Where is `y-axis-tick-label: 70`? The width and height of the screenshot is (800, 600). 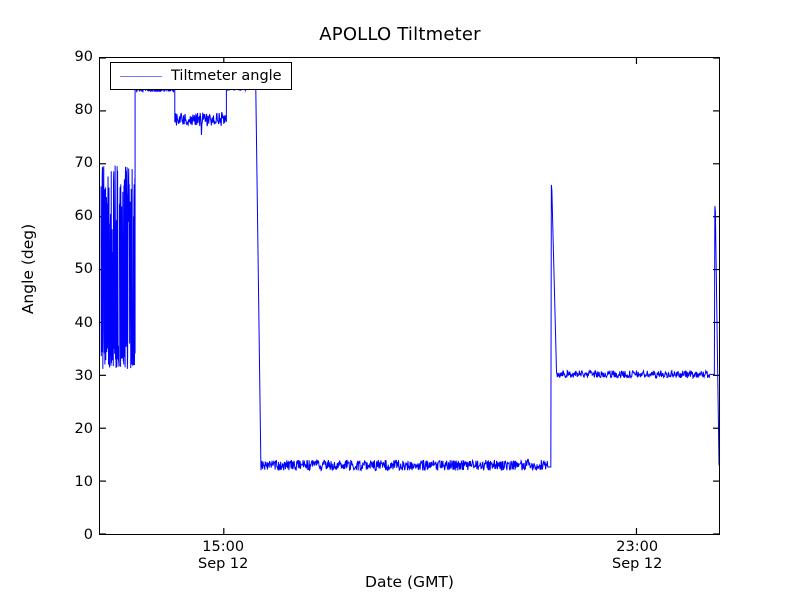
y-axis-tick-label: 70 is located at coordinates (83, 163).